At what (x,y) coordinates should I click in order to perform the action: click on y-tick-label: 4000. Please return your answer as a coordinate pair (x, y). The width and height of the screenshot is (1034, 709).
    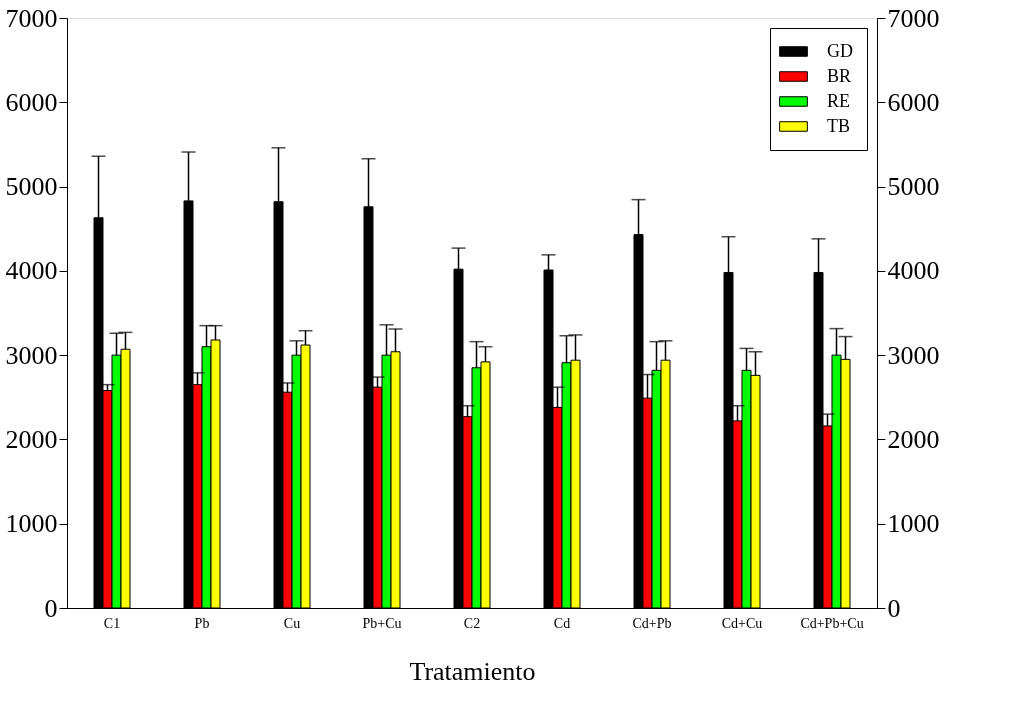
    Looking at the image, I should click on (31, 271).